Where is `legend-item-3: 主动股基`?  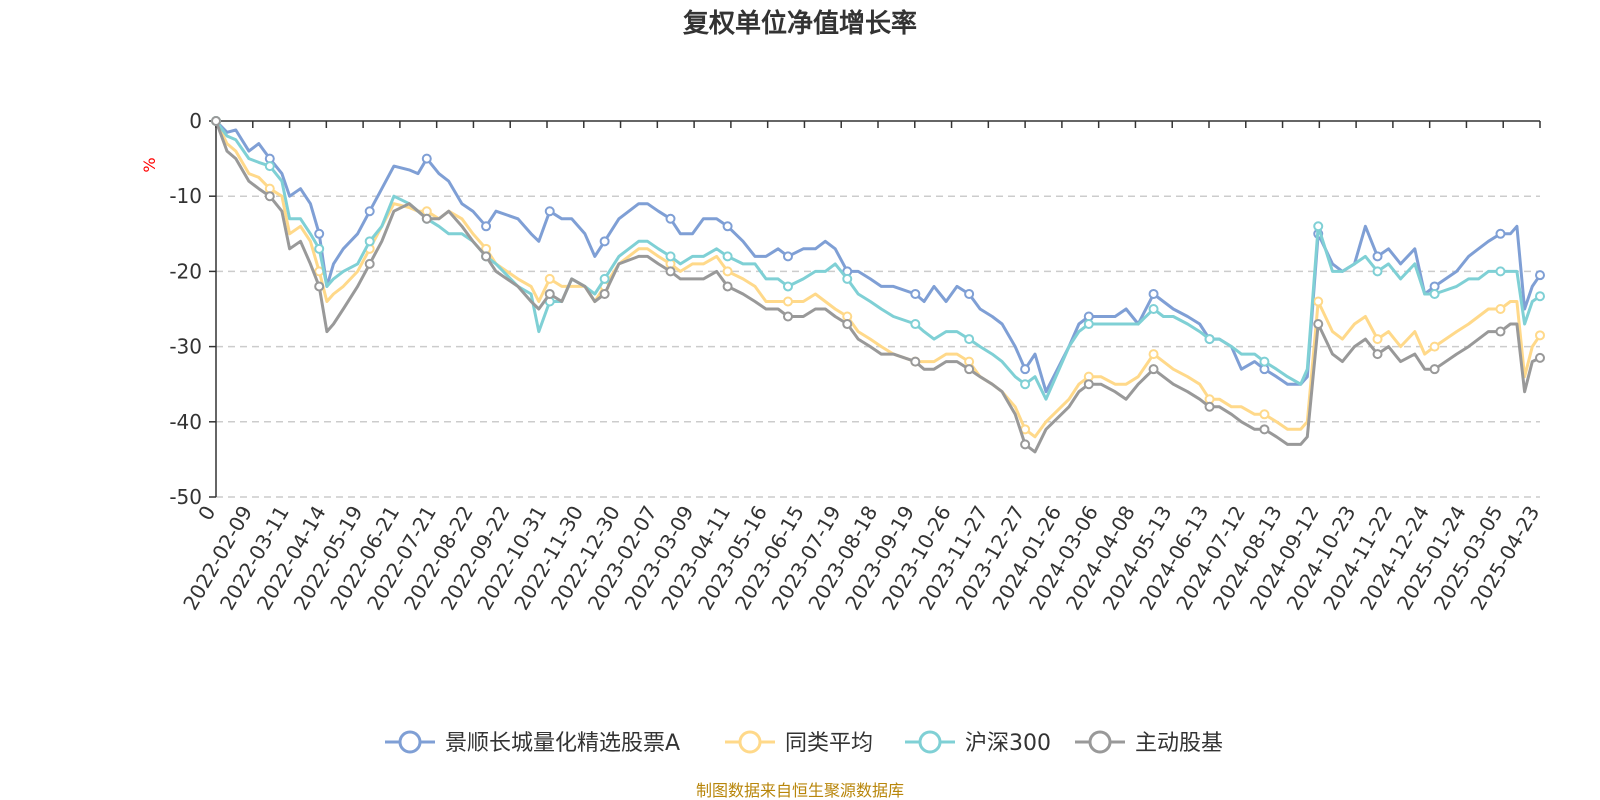 legend-item-3: 主动股基 is located at coordinates (1149, 743).